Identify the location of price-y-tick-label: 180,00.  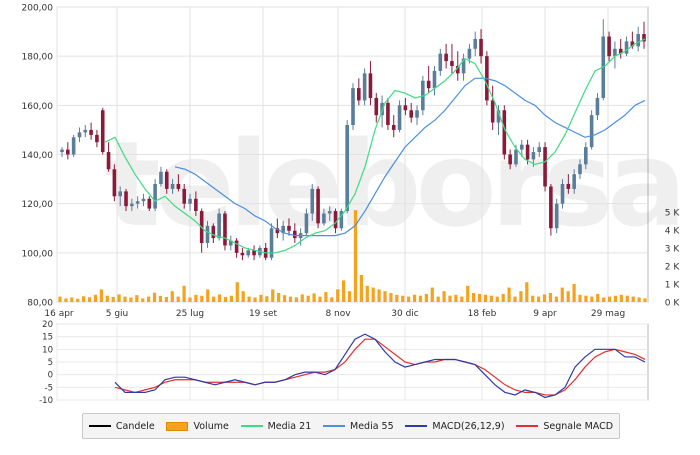
(38, 58).